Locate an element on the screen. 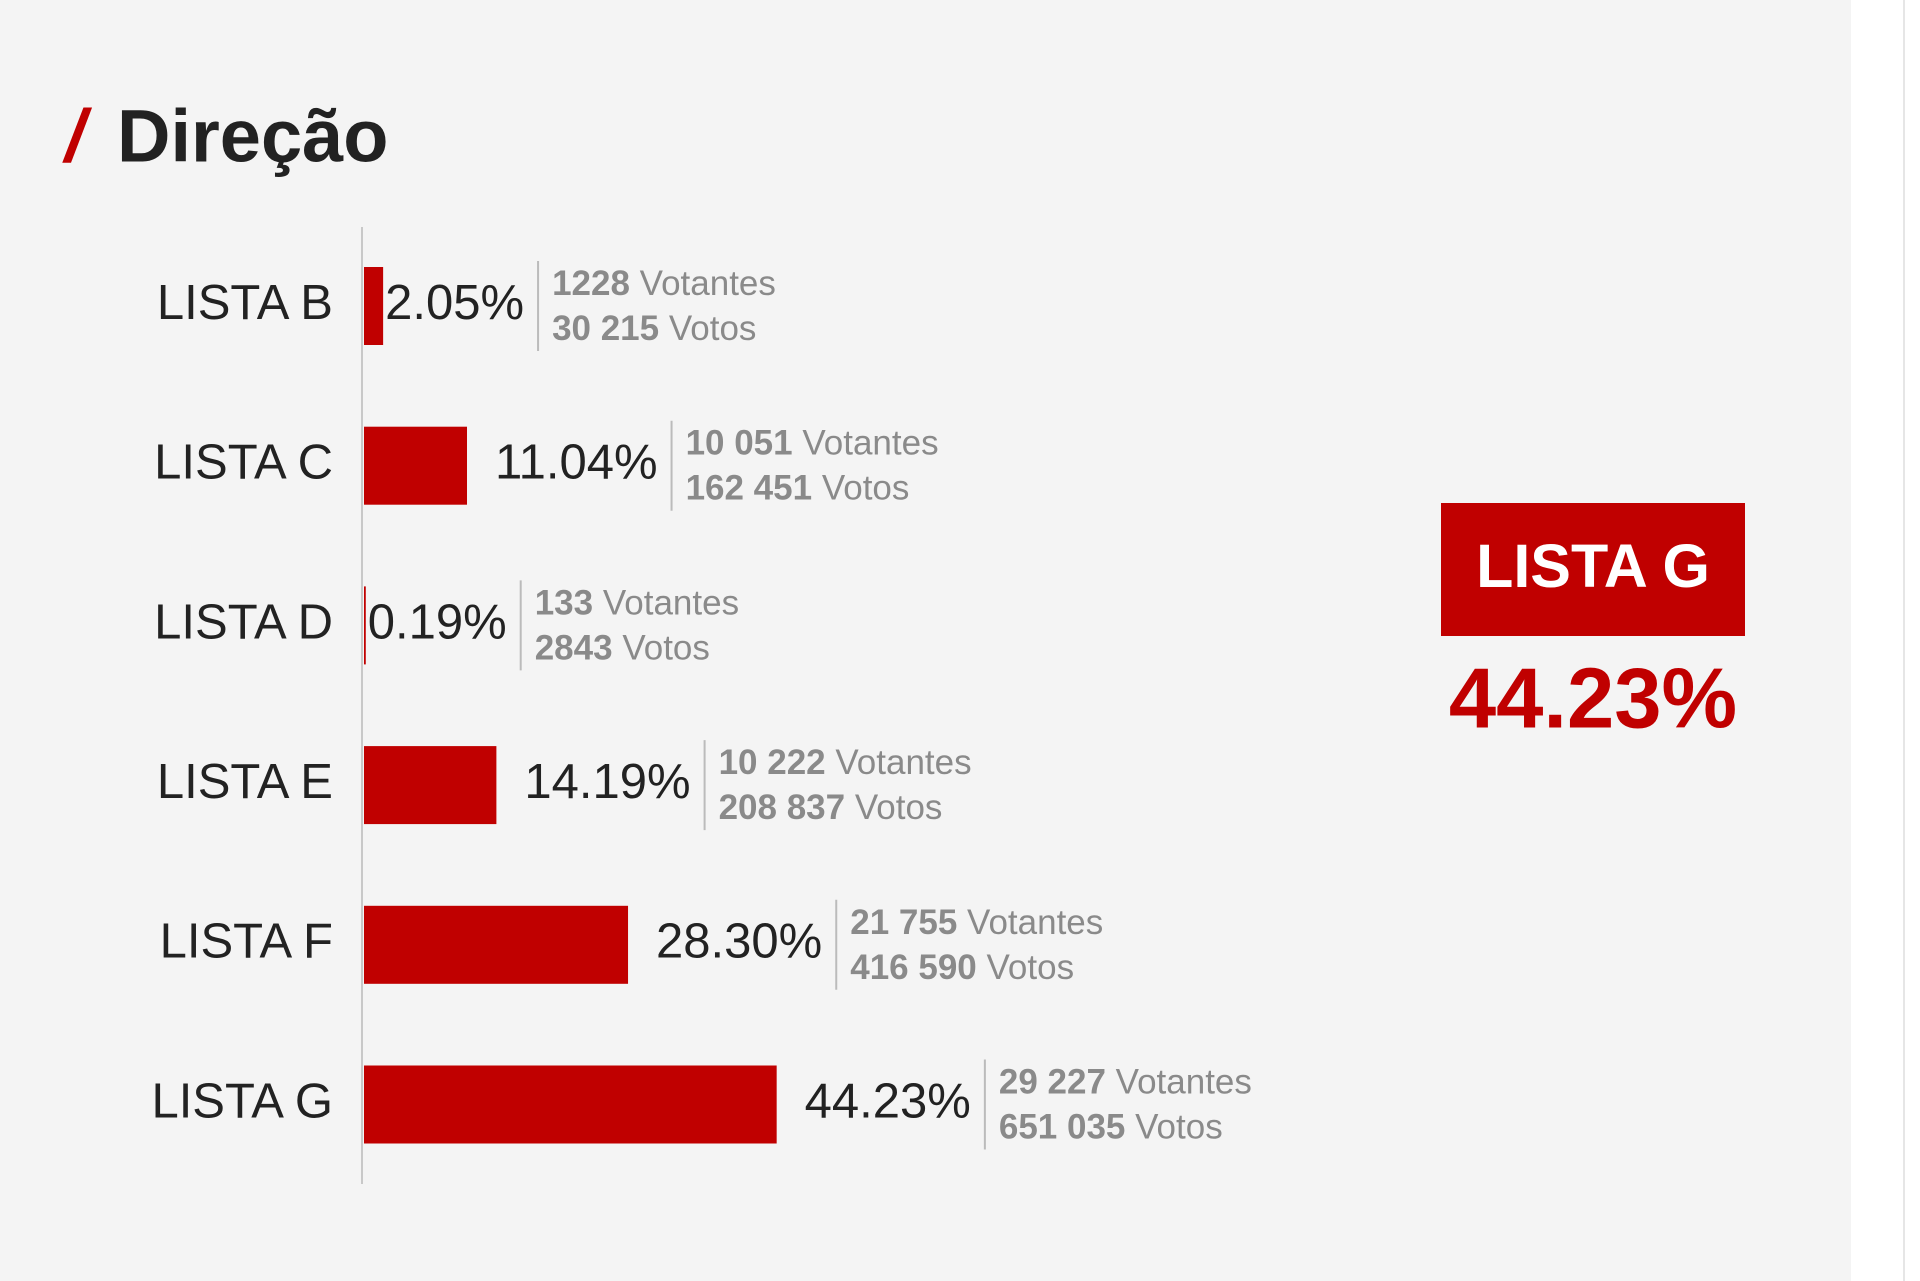 This screenshot has height=1281, width=1920. chart-title: Direção is located at coordinates (252, 136).